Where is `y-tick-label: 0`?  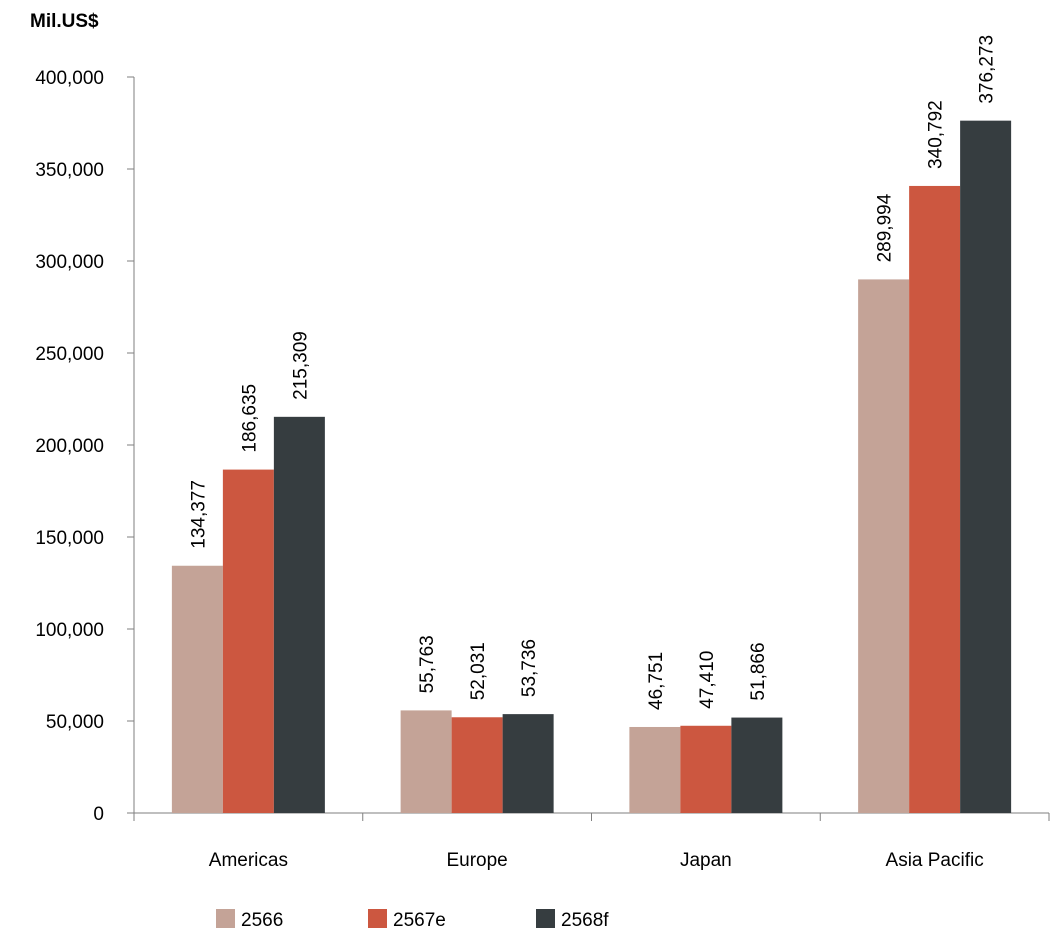 y-tick-label: 0 is located at coordinates (98, 814).